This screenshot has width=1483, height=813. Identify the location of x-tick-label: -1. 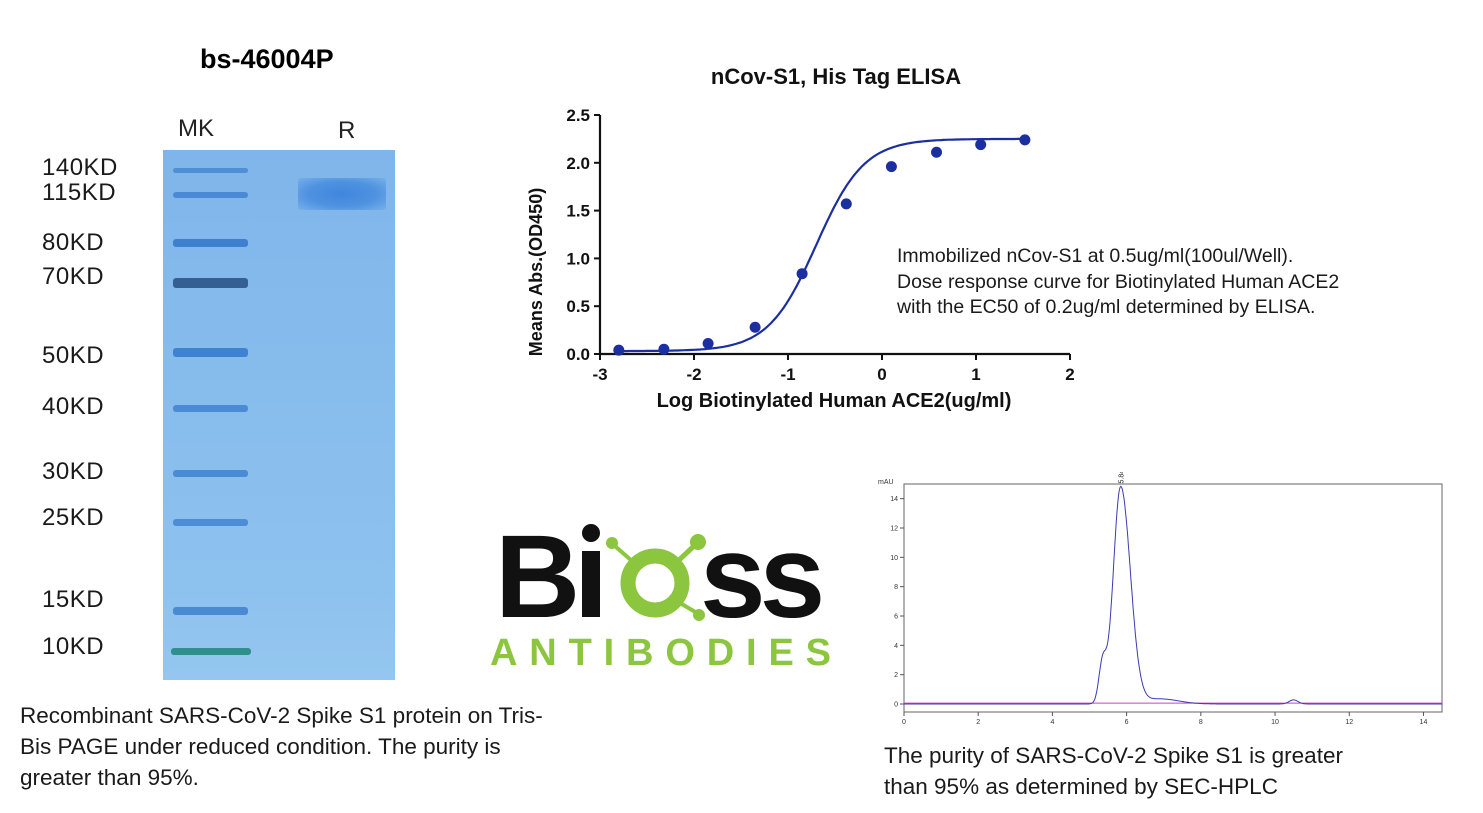
(787, 374).